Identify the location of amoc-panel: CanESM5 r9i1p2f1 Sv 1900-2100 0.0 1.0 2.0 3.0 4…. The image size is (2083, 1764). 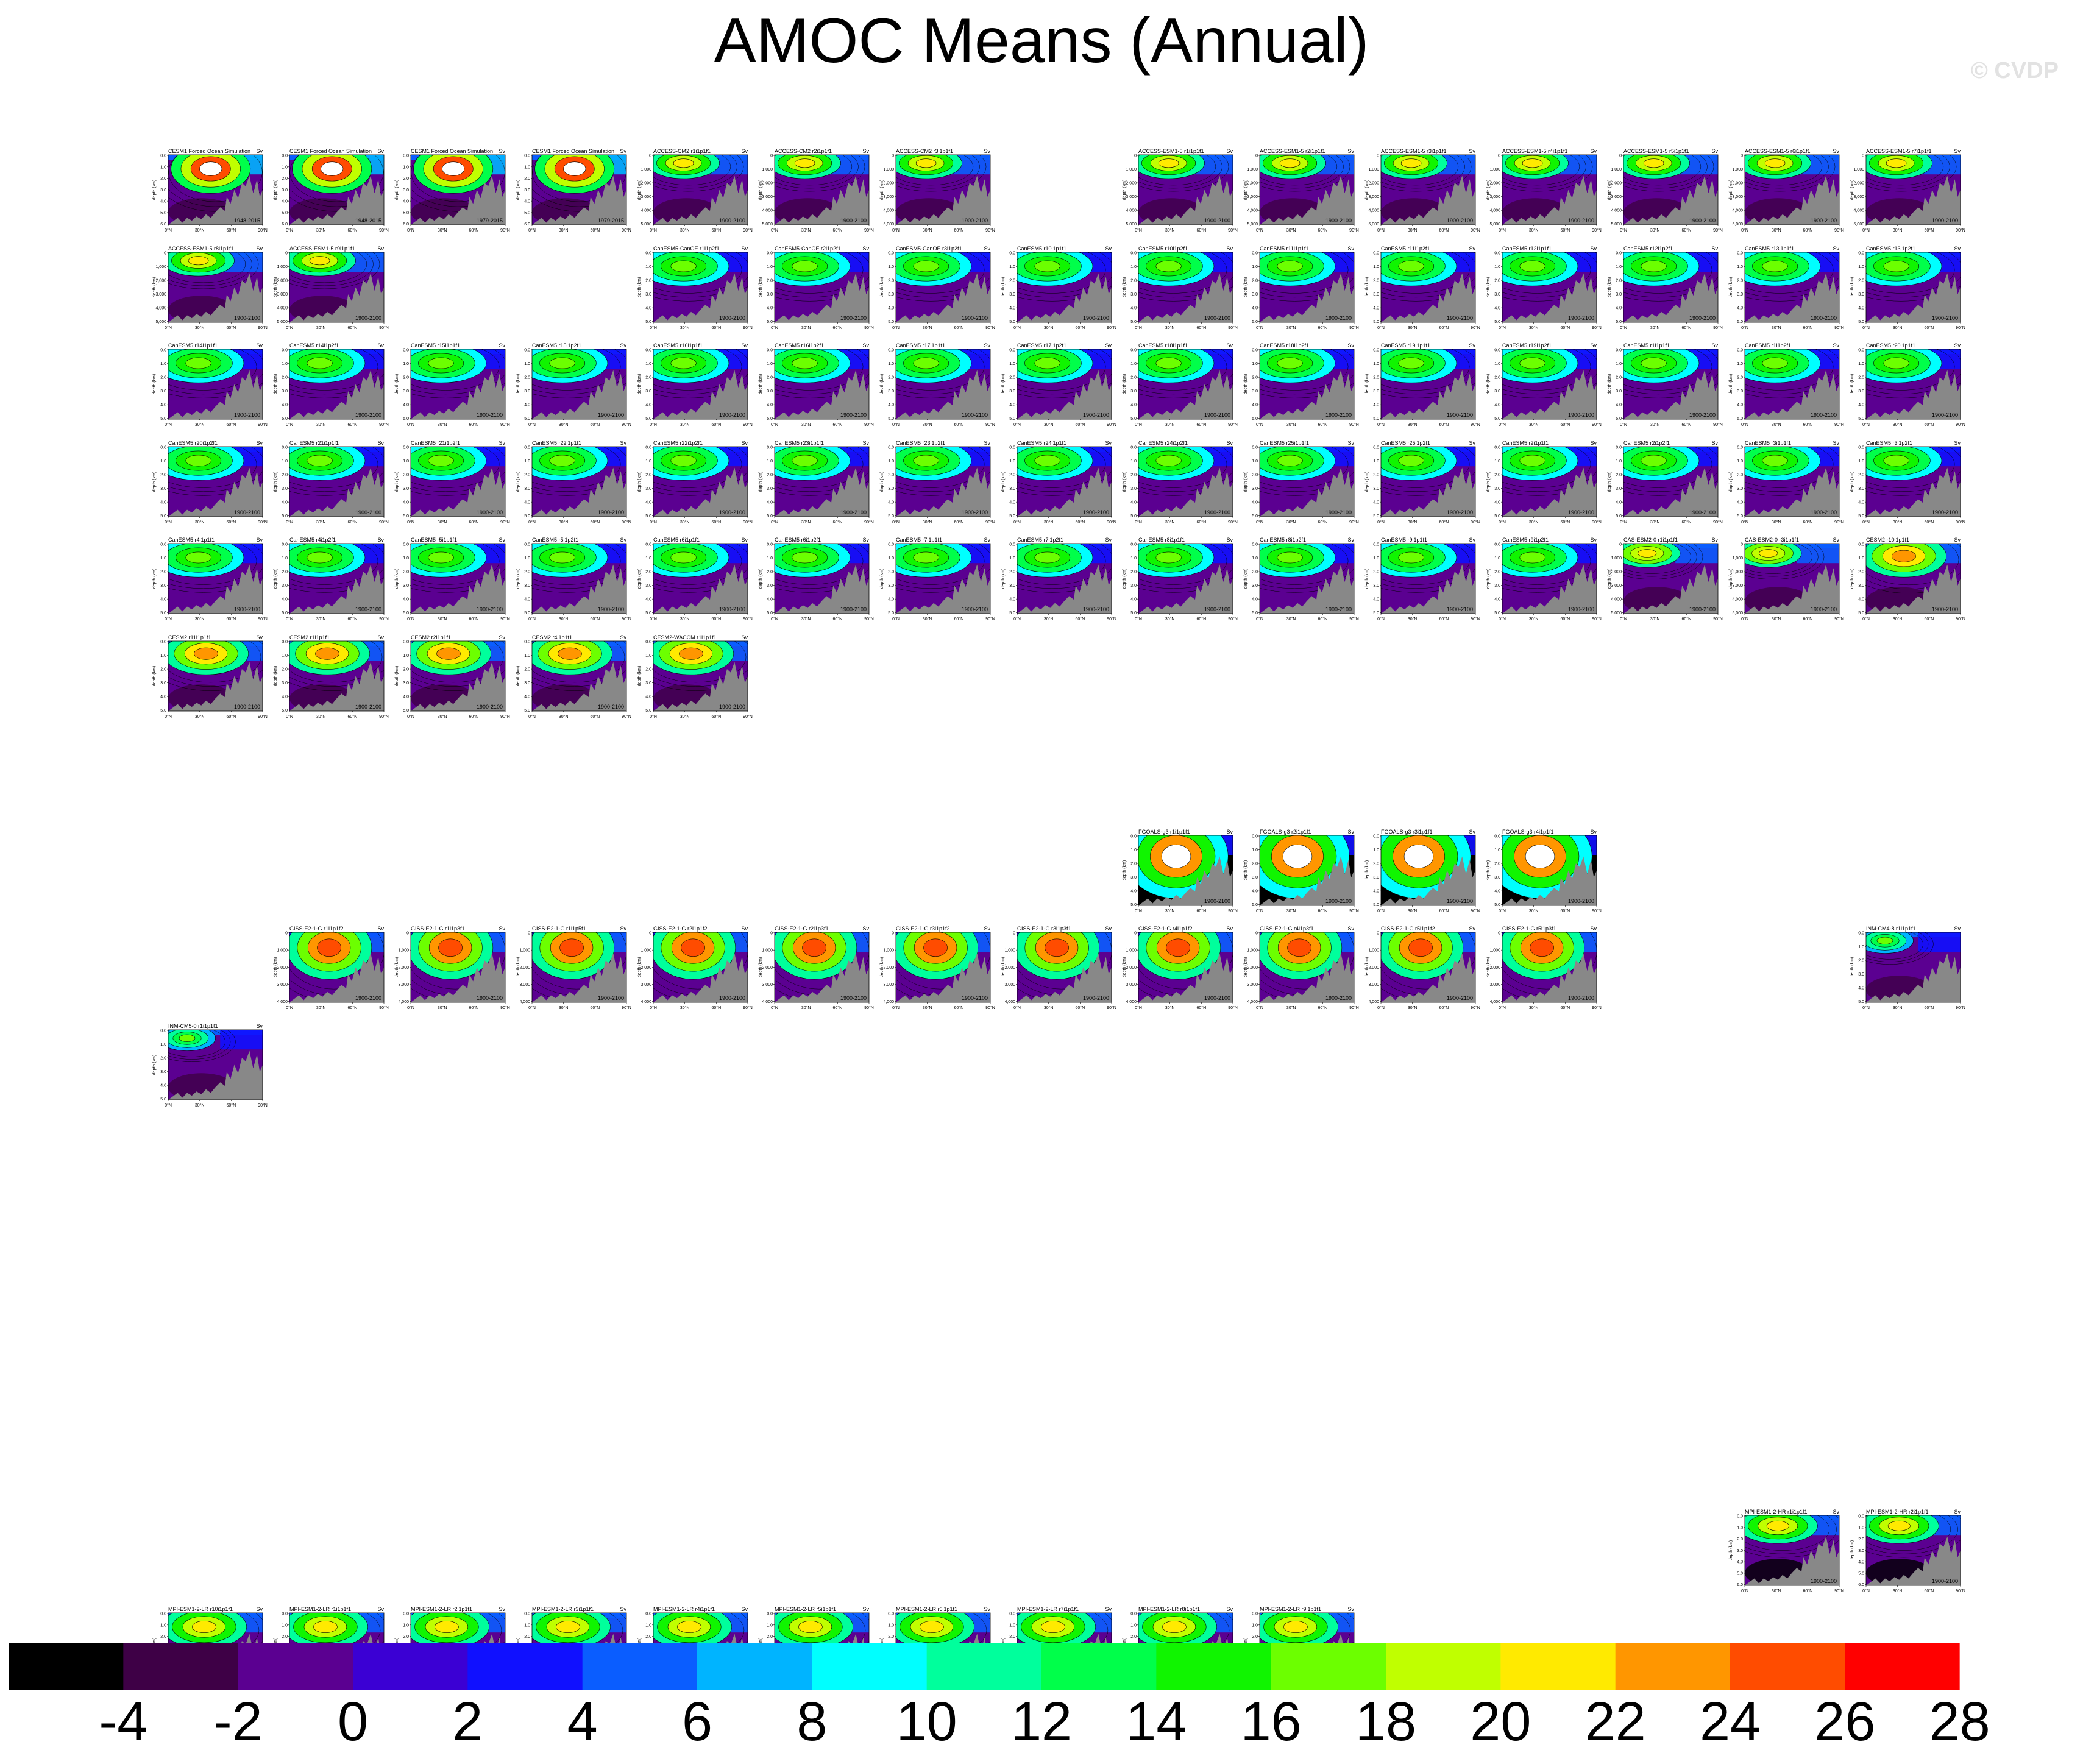
(1546, 582).